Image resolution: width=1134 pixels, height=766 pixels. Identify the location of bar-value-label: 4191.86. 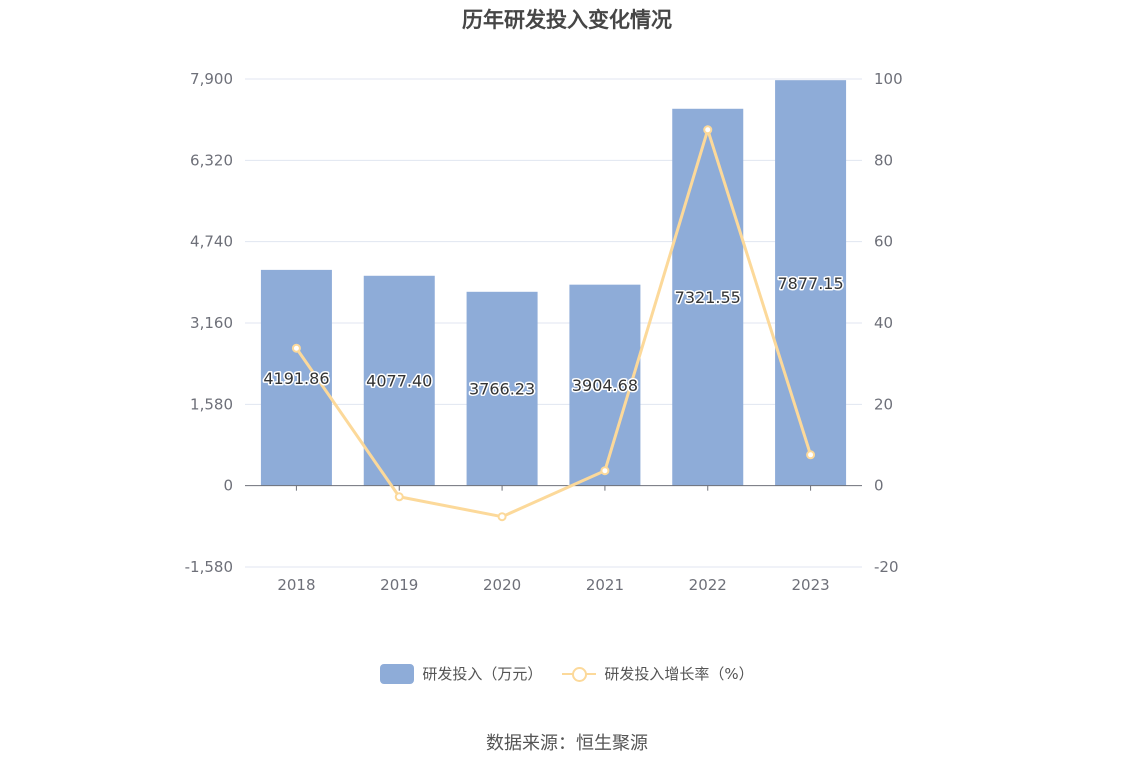
(296, 378).